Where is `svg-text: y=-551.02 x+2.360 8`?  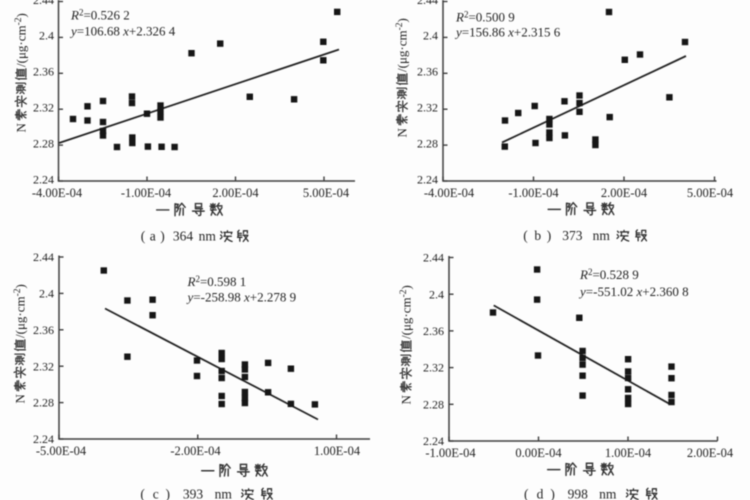 svg-text: y=-551.02 x+2.360 8 is located at coordinates (633, 291).